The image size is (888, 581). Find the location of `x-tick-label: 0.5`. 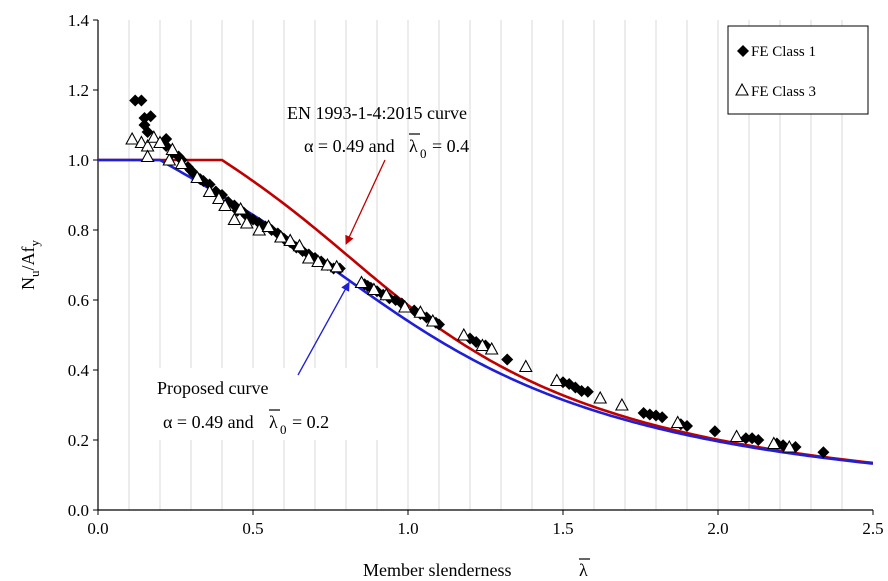

x-tick-label: 0.5 is located at coordinates (252, 528).